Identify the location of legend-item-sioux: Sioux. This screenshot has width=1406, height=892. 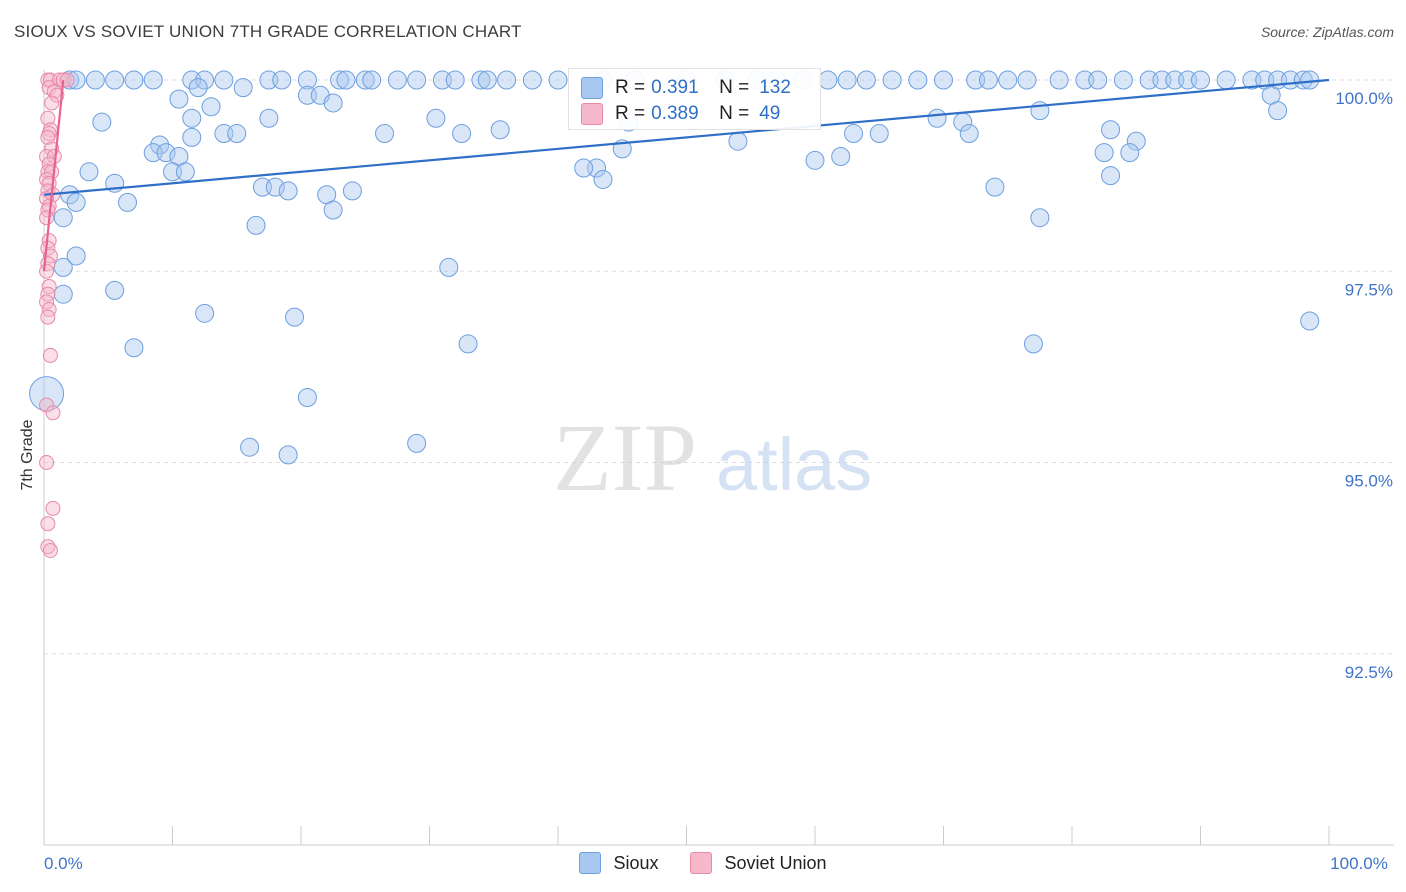
(618, 863).